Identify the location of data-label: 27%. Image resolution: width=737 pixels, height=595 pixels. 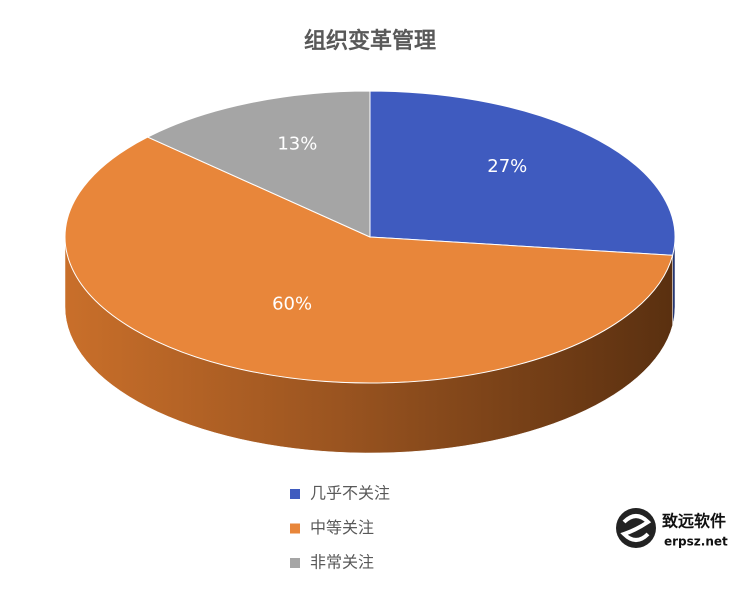
(507, 166).